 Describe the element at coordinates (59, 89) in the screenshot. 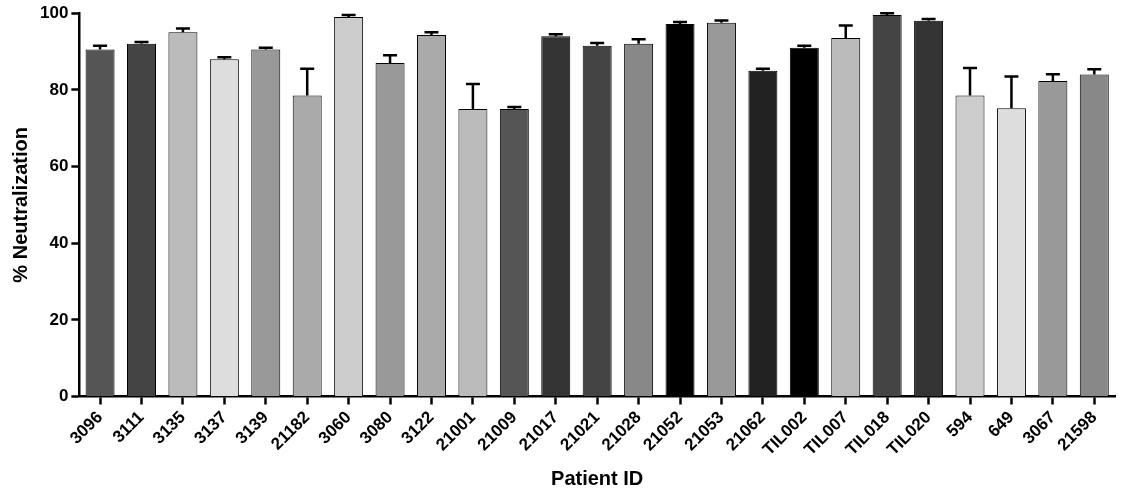

I see `y-tick-label: 80` at that location.